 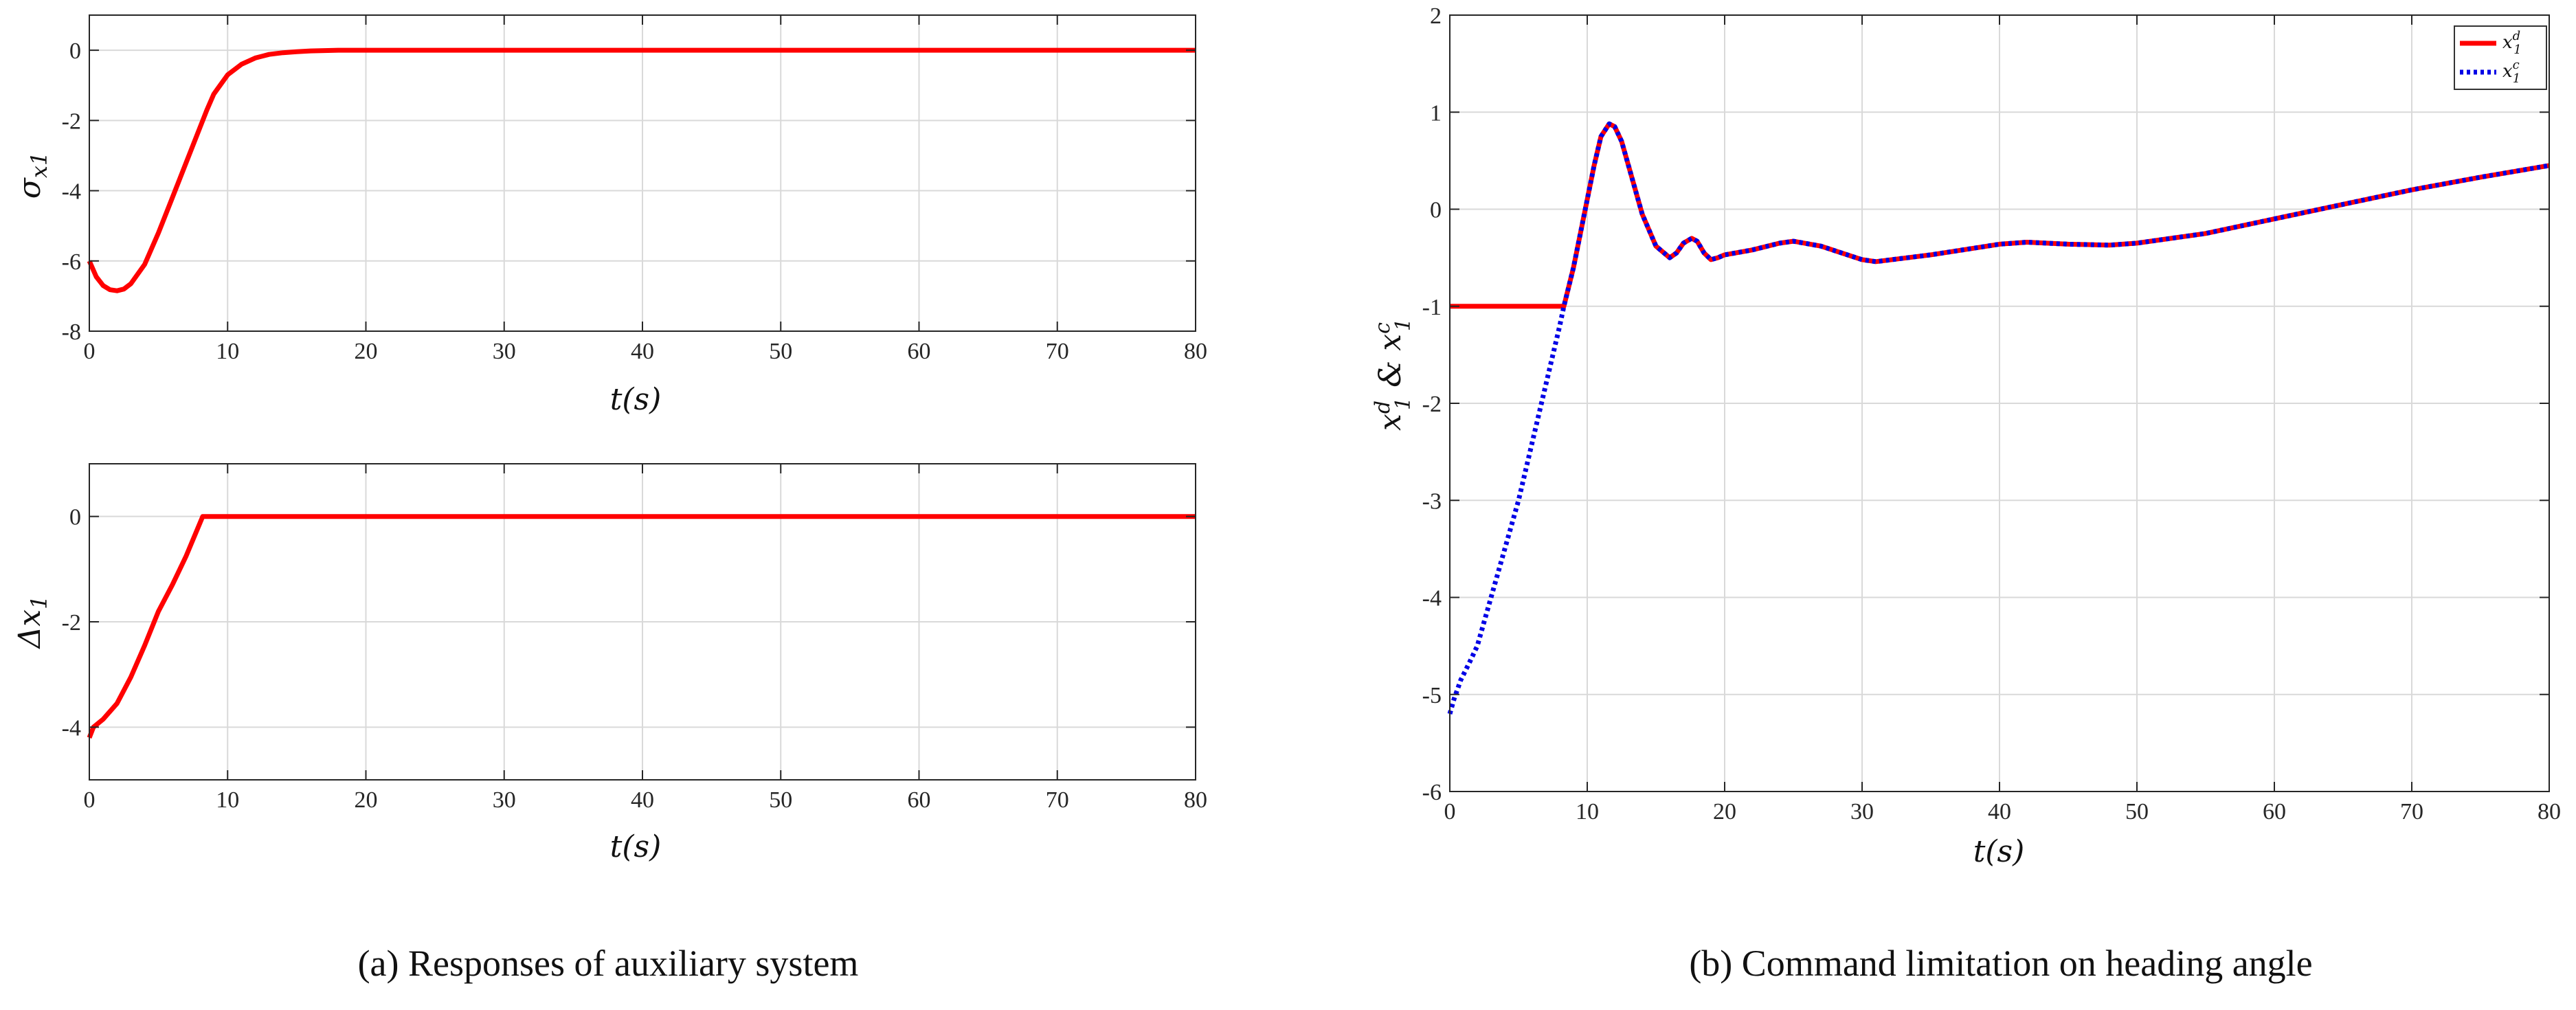 I want to click on ytick-label-sigma--2: -2, so click(x=71, y=121).